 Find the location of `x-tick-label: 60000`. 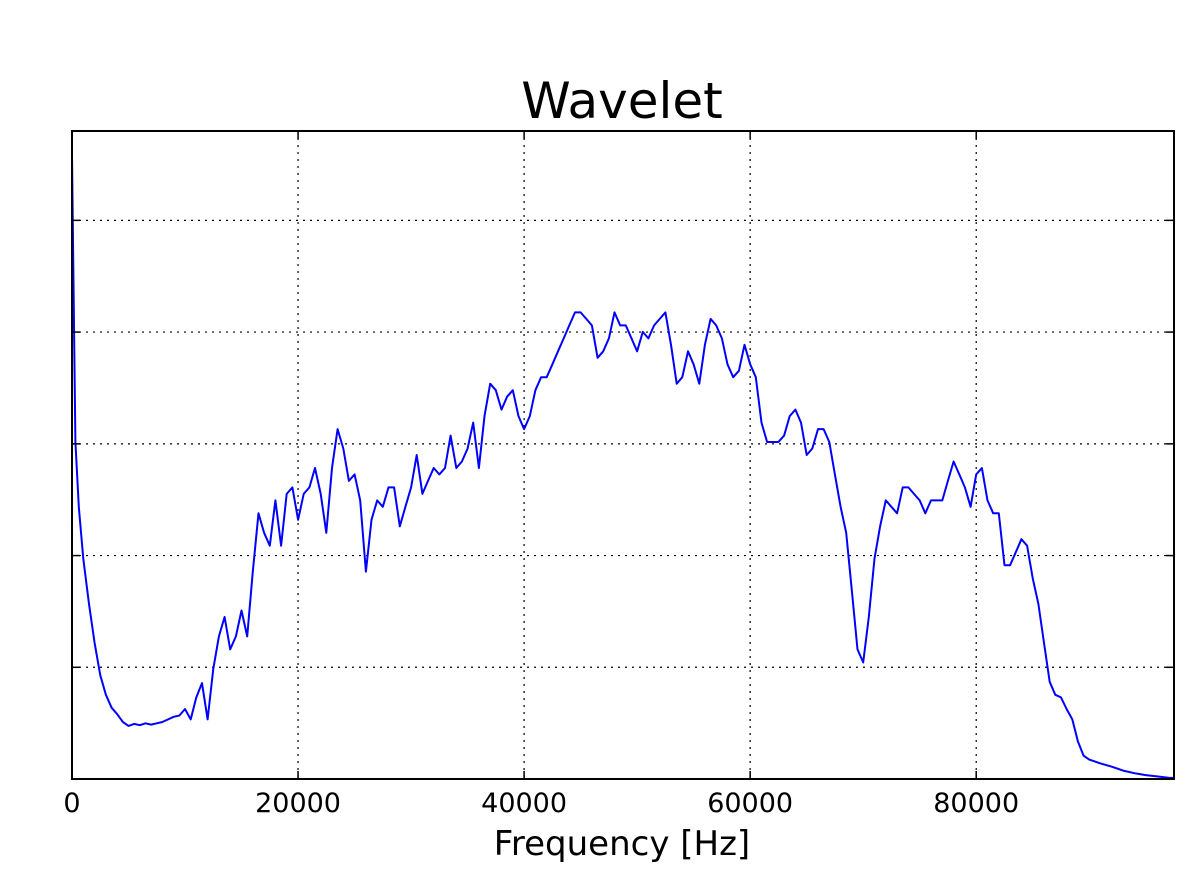

x-tick-label: 60000 is located at coordinates (750, 803).